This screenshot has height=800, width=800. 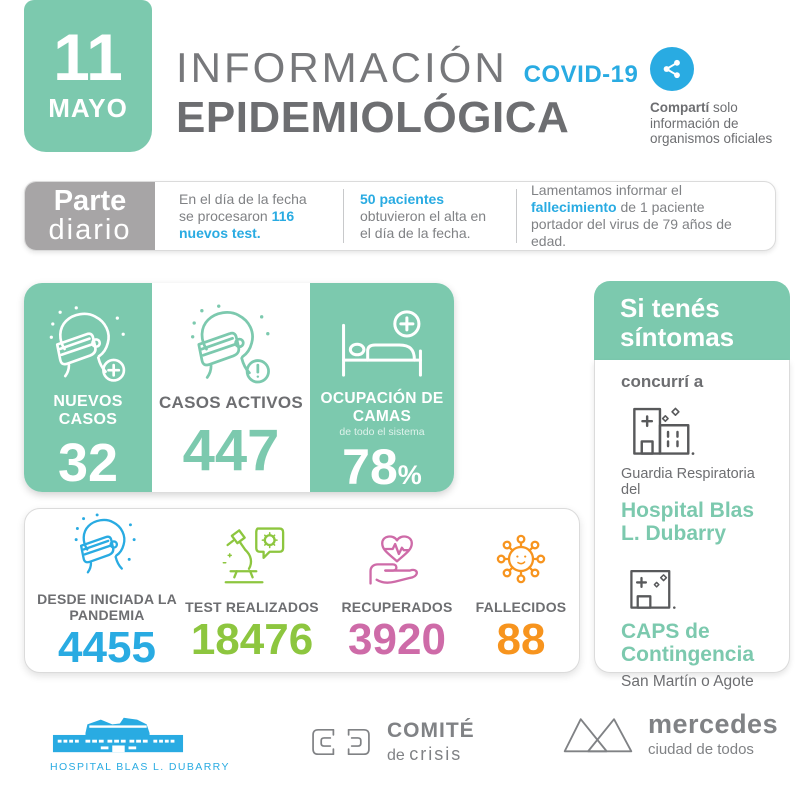 I want to click on stat-unit: %, so click(x=409, y=475).